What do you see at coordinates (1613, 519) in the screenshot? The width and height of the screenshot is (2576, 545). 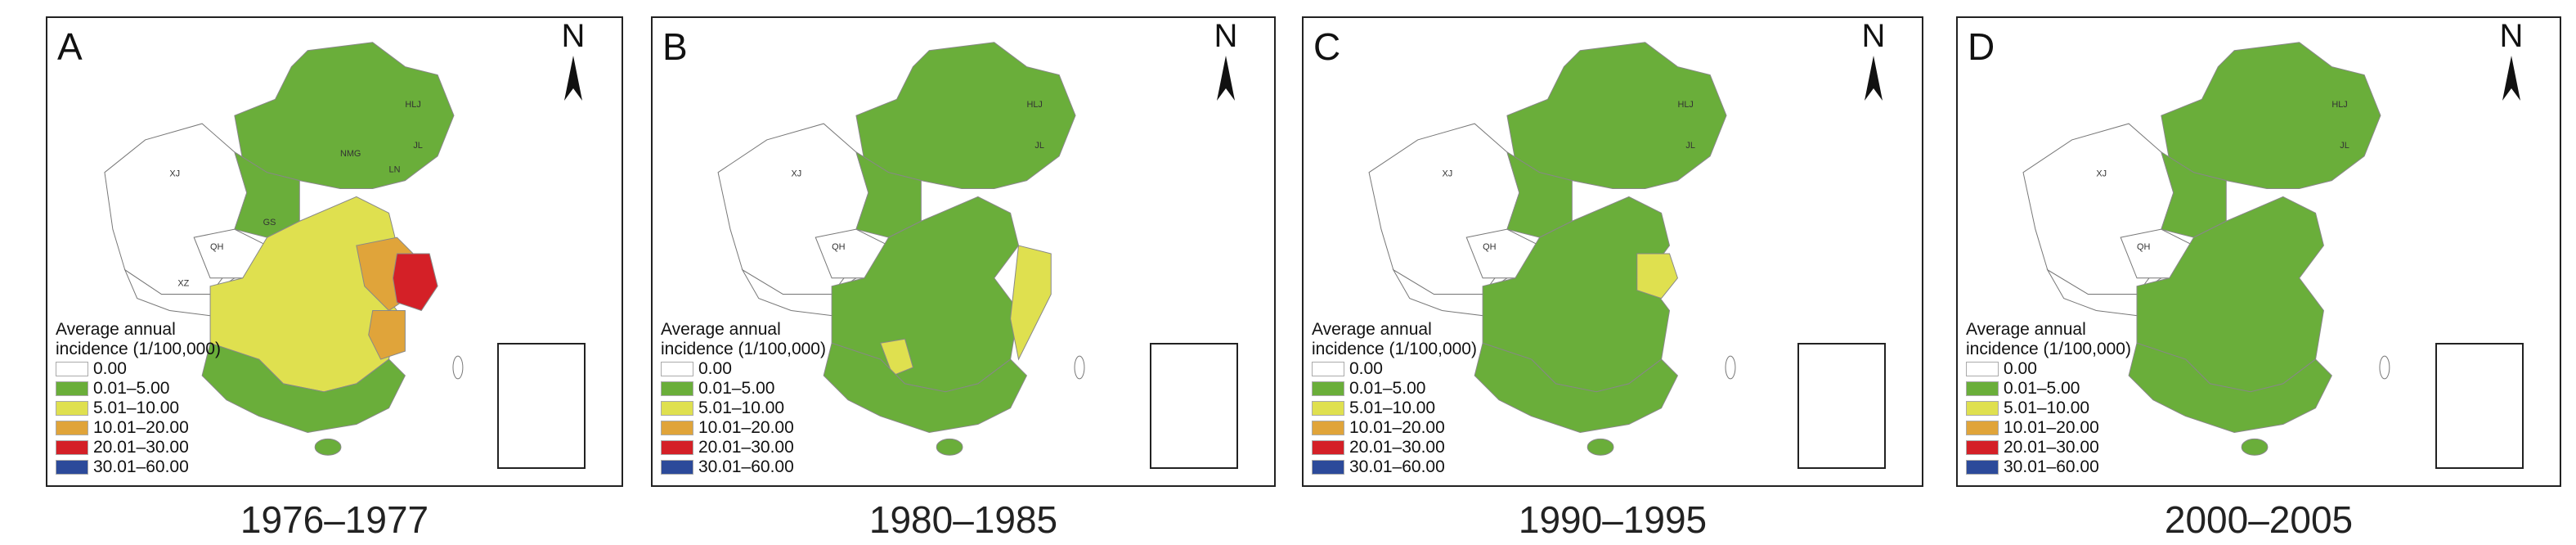 I see `period-caption-c: 1990–1995` at bounding box center [1613, 519].